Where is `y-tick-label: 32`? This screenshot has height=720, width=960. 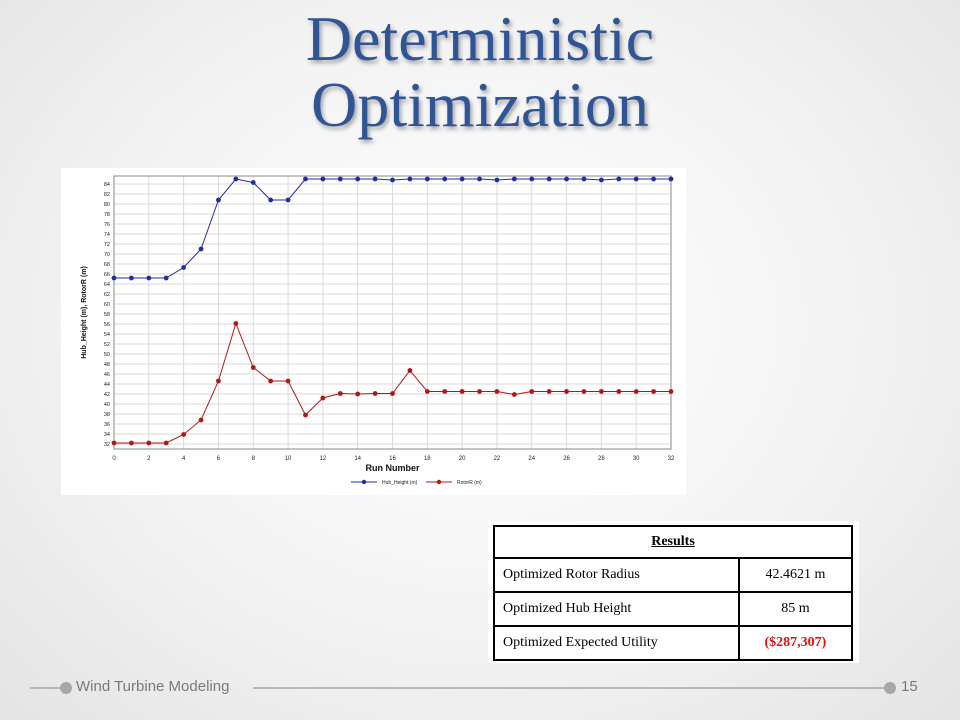
y-tick-label: 32 is located at coordinates (107, 445).